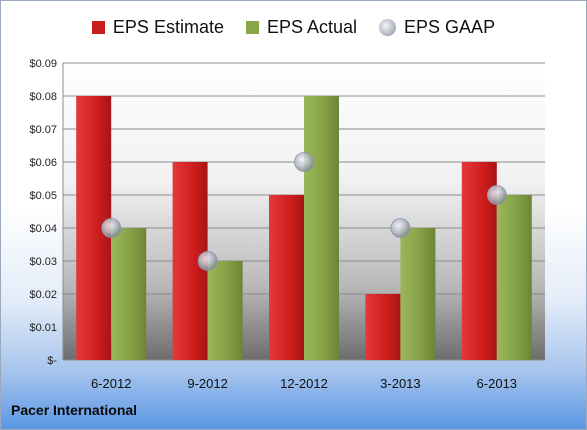 The height and width of the screenshot is (430, 587). What do you see at coordinates (400, 383) in the screenshot?
I see `x-tick-label: 3-2013` at bounding box center [400, 383].